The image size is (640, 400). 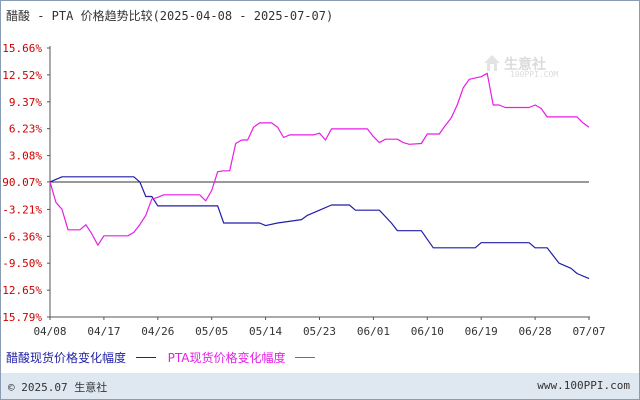 I want to click on y-tick-label: 3.08%, so click(x=25, y=156).